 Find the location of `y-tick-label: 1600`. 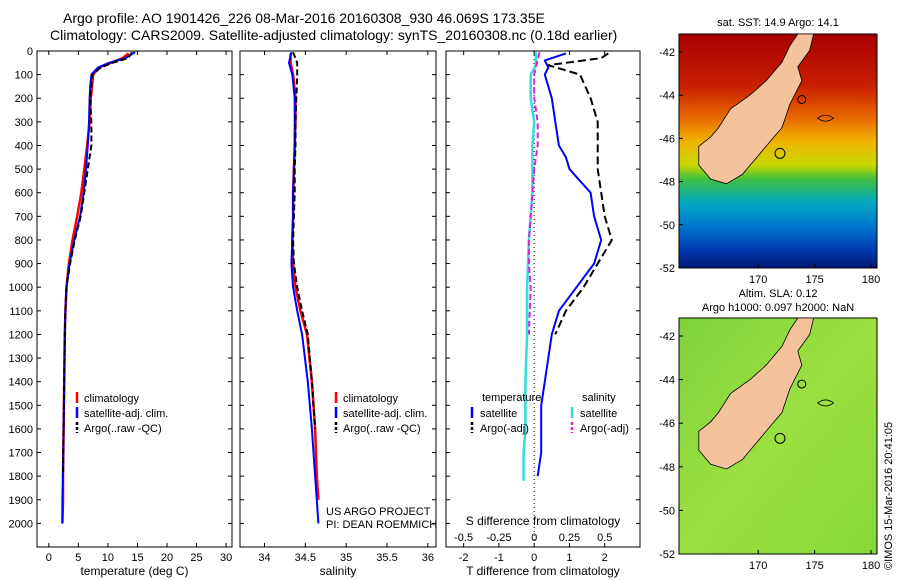

y-tick-label: 1600 is located at coordinates (21, 430).